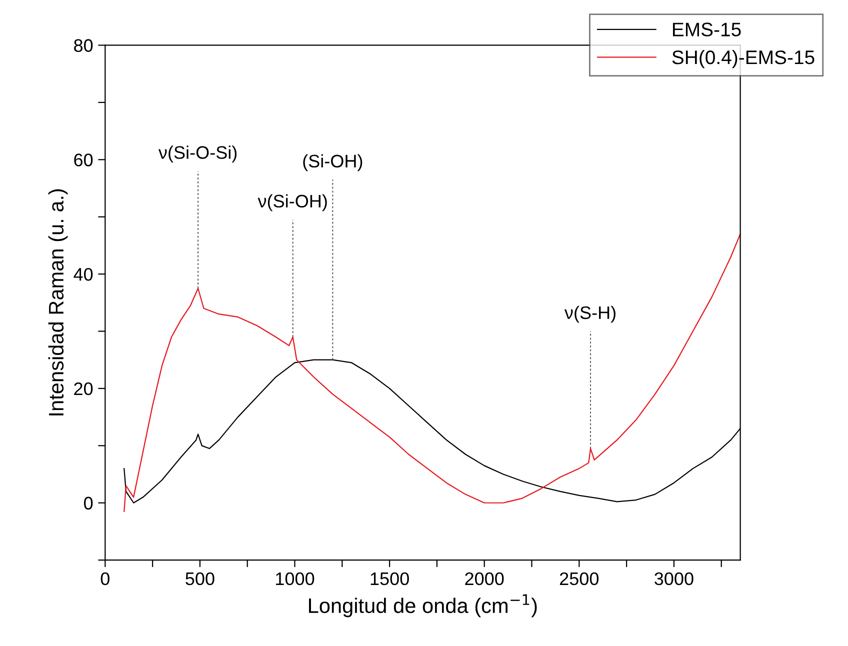 The width and height of the screenshot is (848, 646). What do you see at coordinates (579, 579) in the screenshot?
I see `x-tick-label: 2500` at bounding box center [579, 579].